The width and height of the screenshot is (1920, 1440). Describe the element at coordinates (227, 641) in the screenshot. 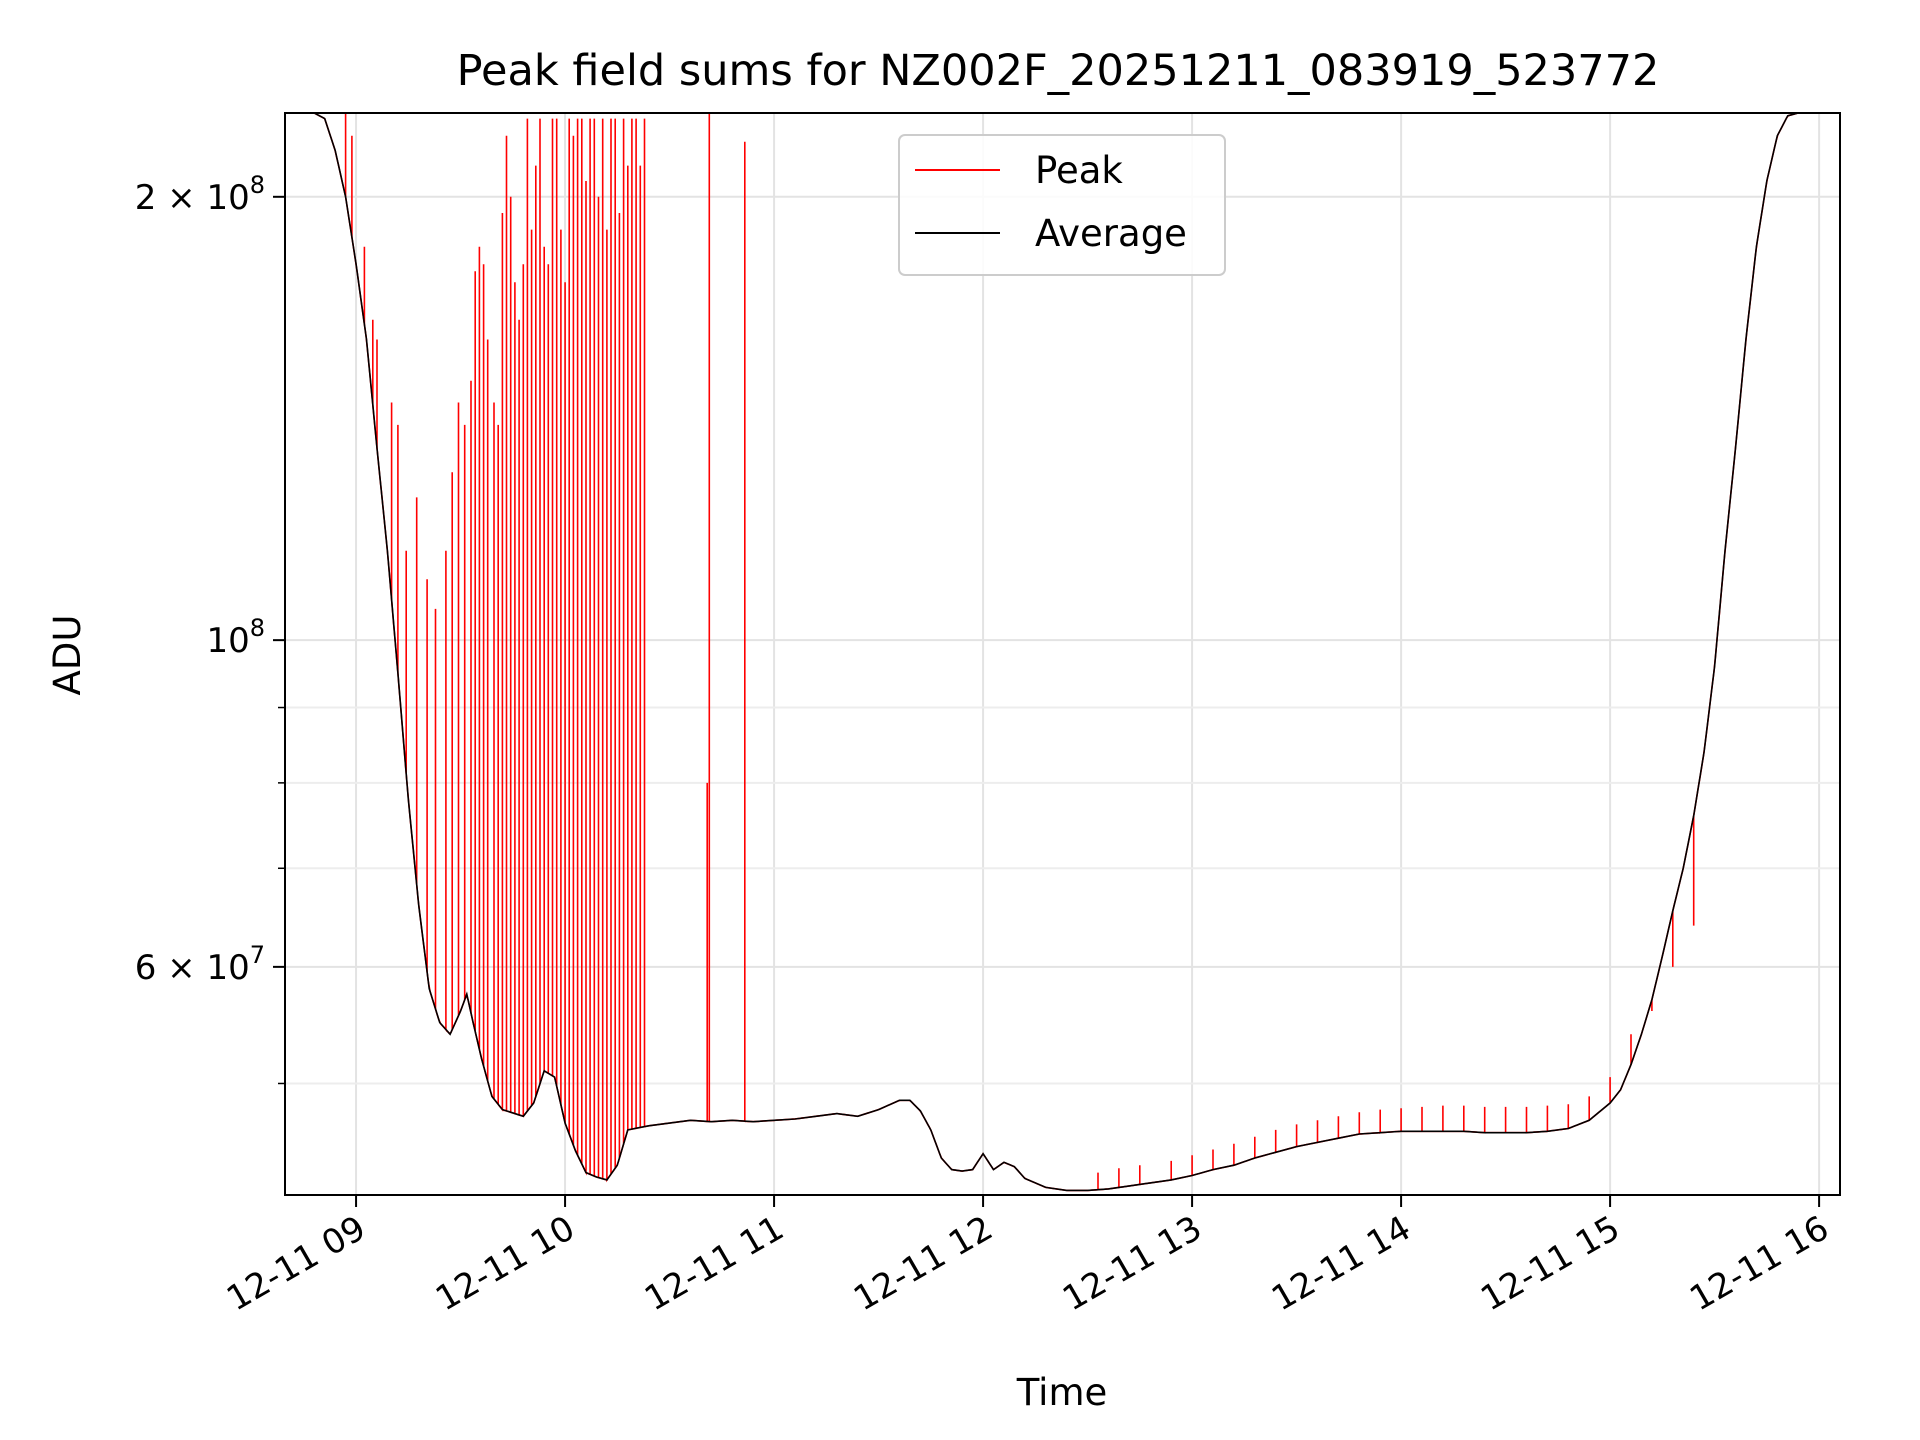

I see `y-tick-base: 10` at that location.